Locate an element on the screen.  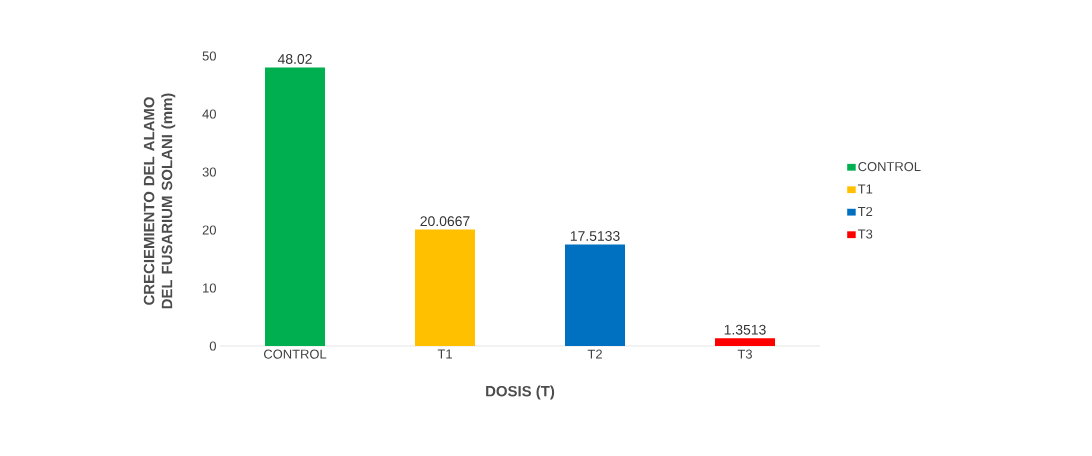
x-tick-label: T3 is located at coordinates (744, 354).